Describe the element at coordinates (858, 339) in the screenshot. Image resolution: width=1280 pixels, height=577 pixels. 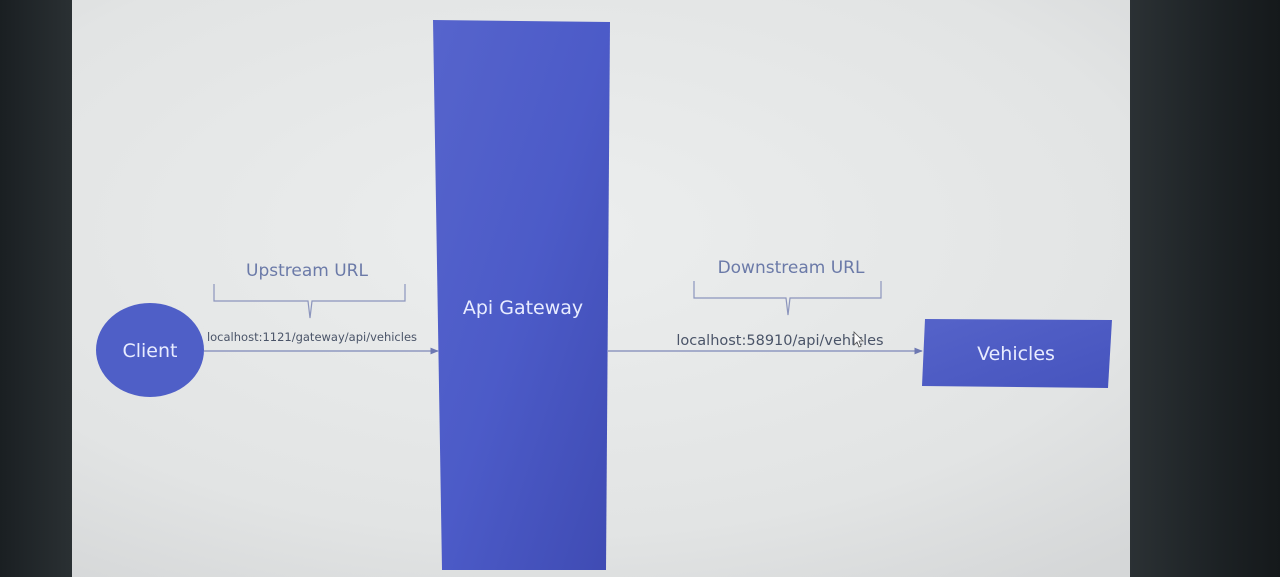
I see `mouse-cursor-icon` at that location.